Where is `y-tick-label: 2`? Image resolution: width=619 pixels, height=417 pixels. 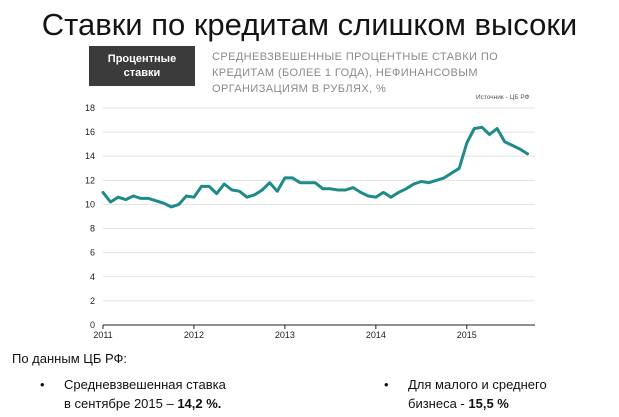 y-tick-label: 2 is located at coordinates (92, 301).